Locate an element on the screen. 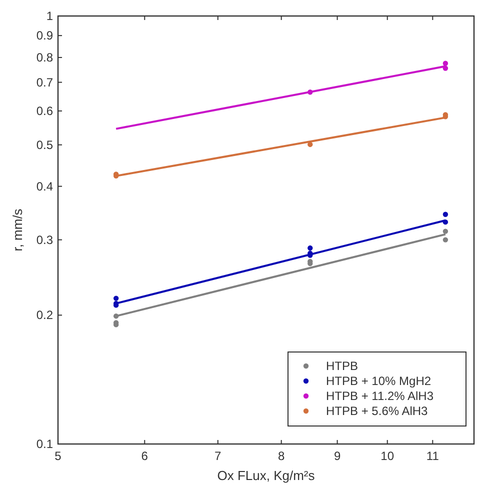  y-tick-label: 0.4 is located at coordinates (45, 186).